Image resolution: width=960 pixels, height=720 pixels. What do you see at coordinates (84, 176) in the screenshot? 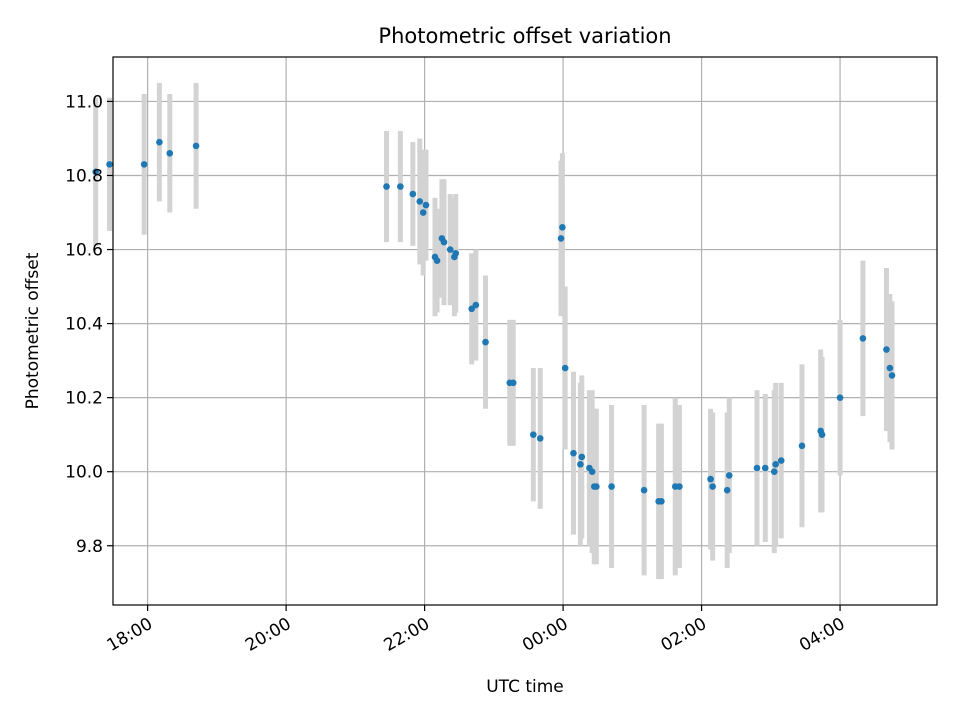
I see `y-tick-label: 10.8` at bounding box center [84, 176].